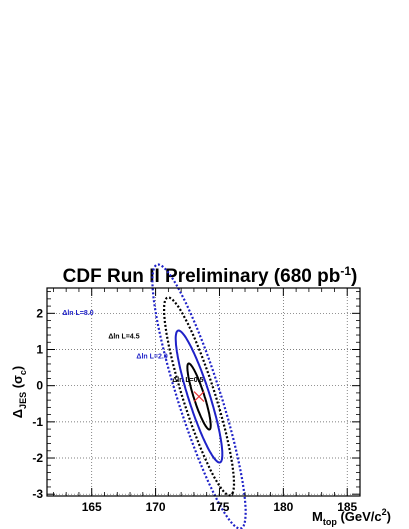  I want to click on y-tick-label: -3, so click(37, 494).